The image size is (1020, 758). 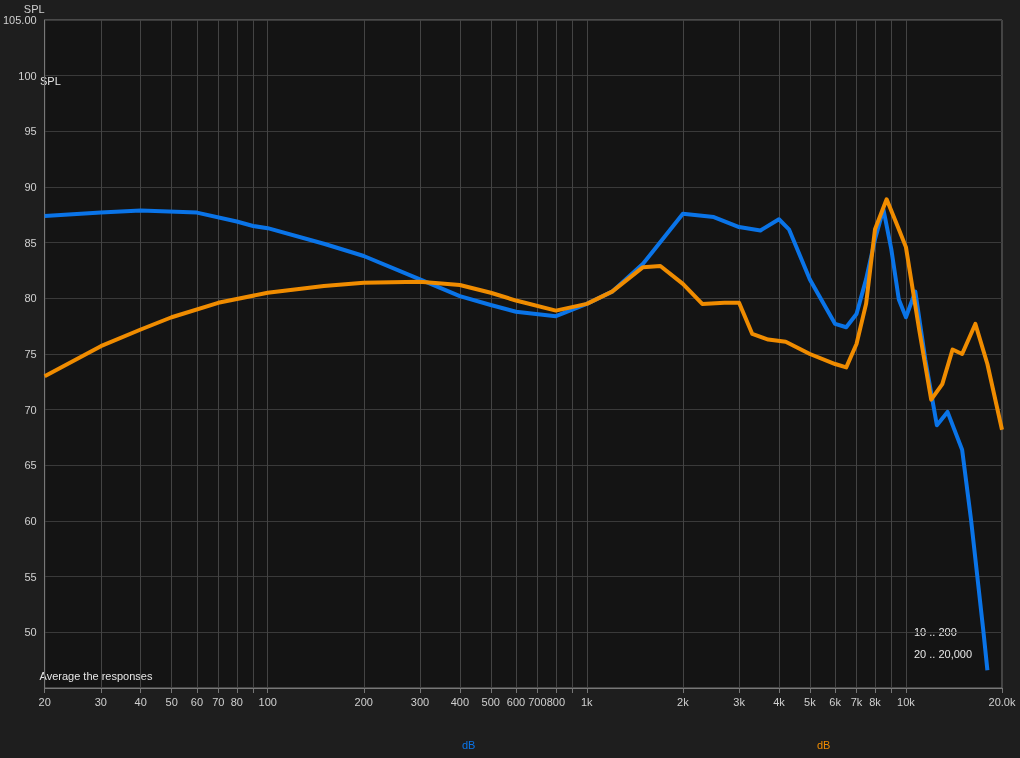 I want to click on y-tick-label: 60, so click(x=30, y=521).